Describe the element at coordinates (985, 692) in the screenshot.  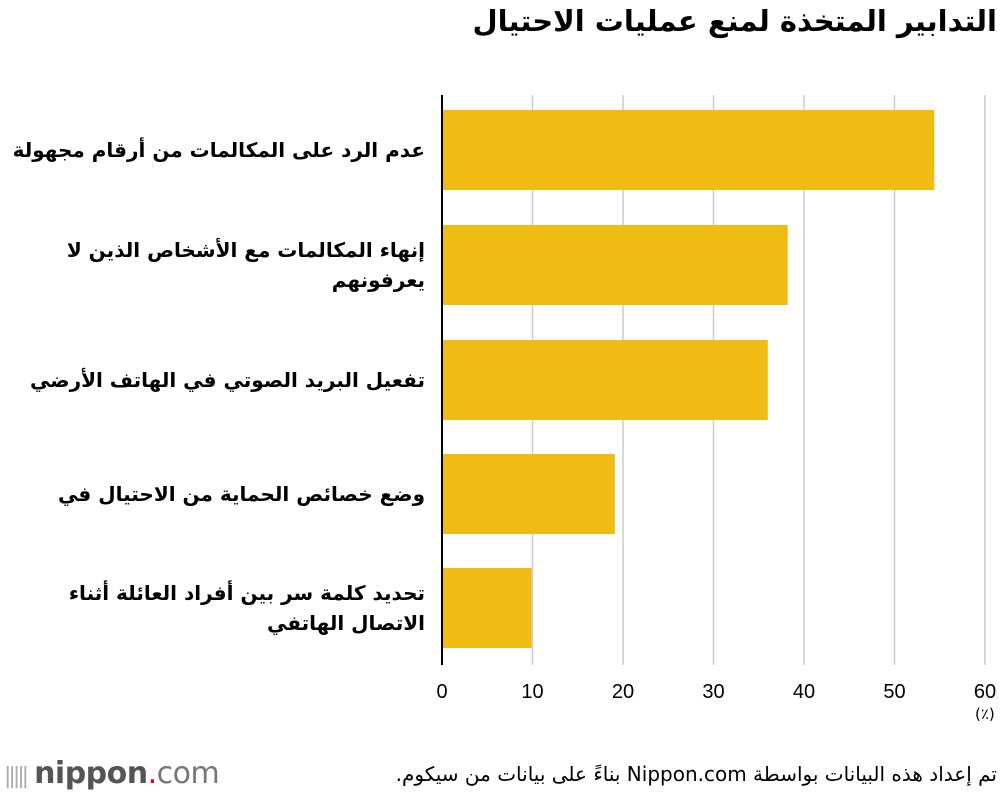
I see `x-tick-label: 60` at that location.